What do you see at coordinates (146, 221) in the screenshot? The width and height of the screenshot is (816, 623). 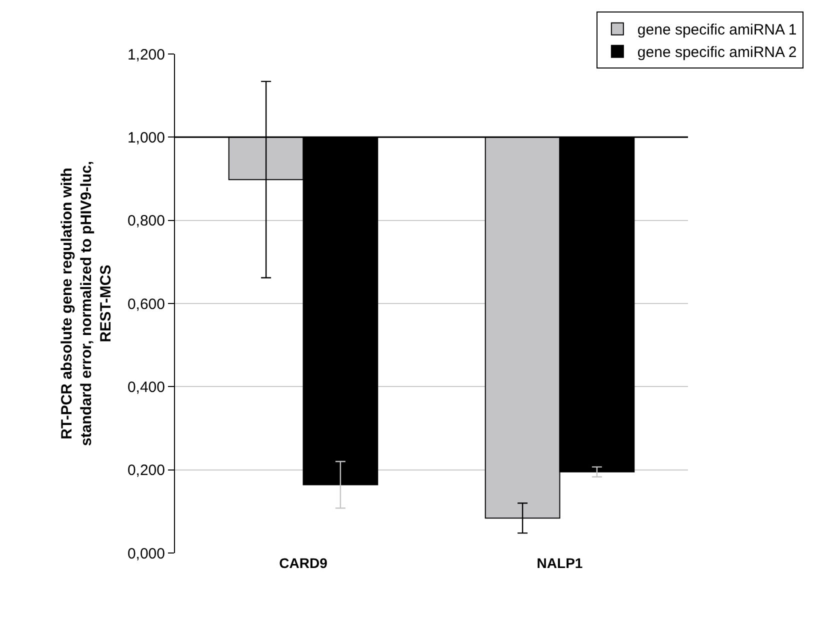 I see `y-tick-label: 0,800` at bounding box center [146, 221].